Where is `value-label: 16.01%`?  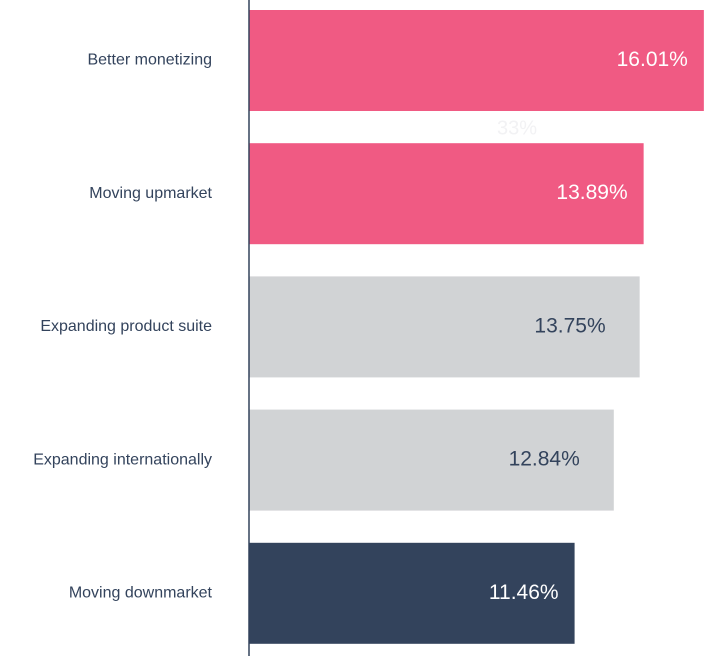
value-label: 16.01% is located at coordinates (652, 59).